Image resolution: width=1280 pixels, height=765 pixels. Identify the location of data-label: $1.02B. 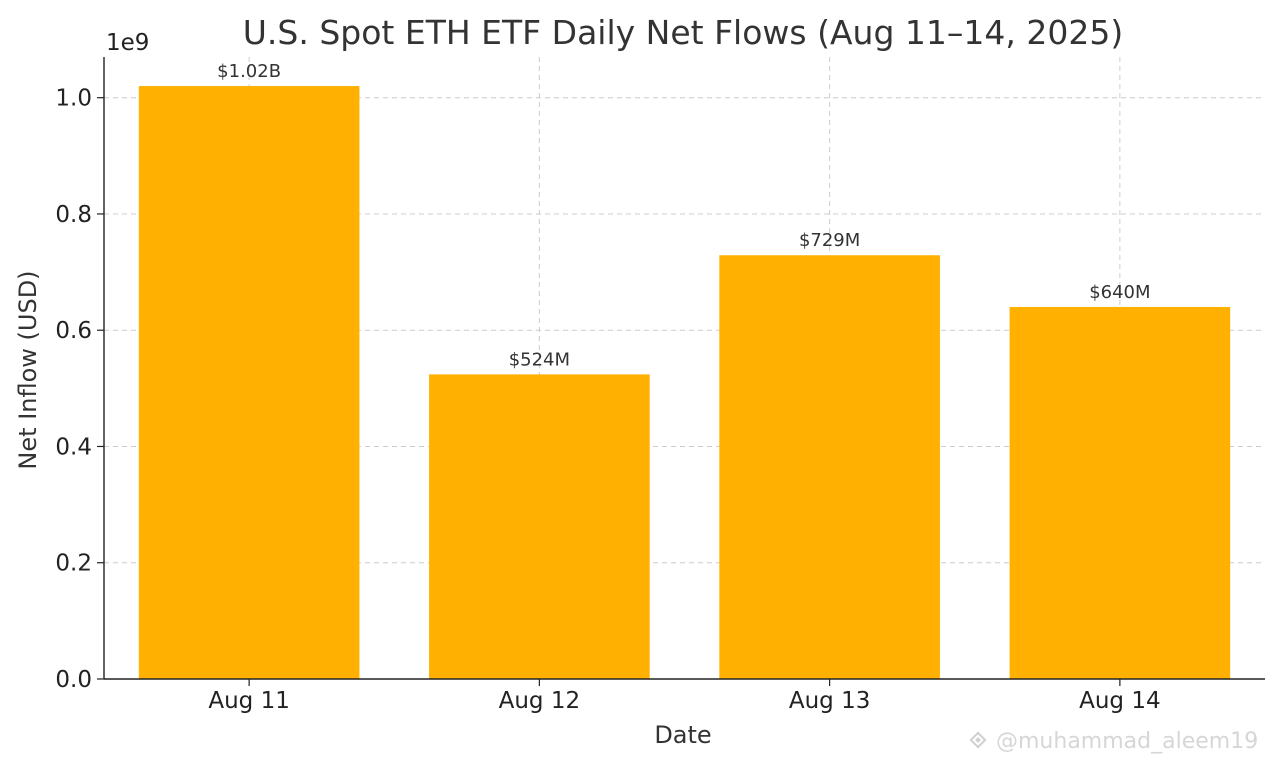
(249, 71).